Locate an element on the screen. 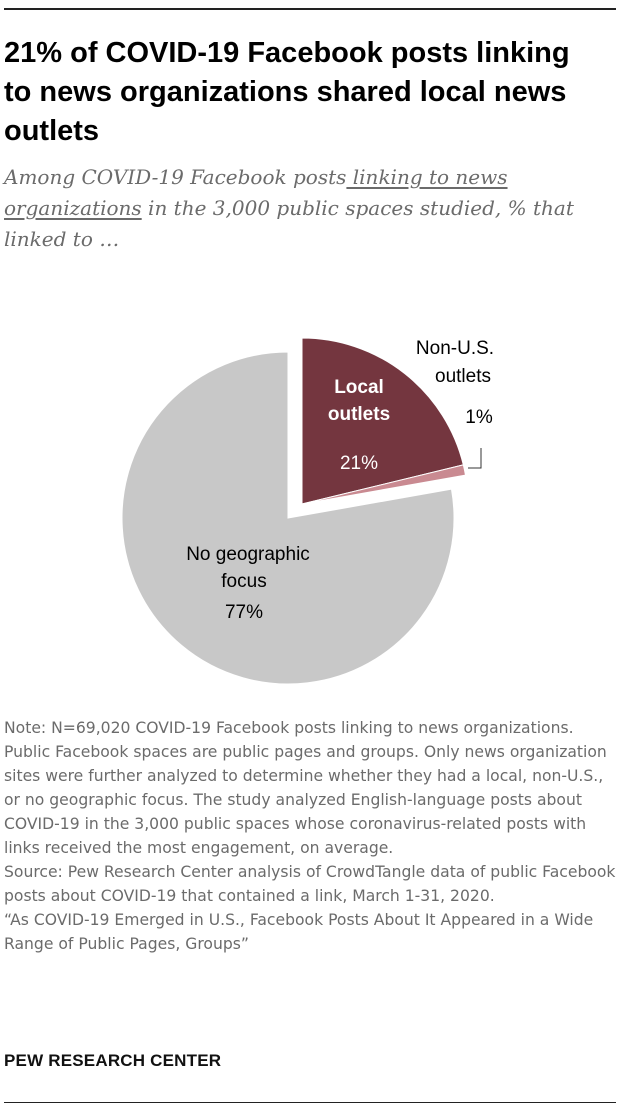 This screenshot has width=624, height=1112. bottom-rule is located at coordinates (310, 1102).